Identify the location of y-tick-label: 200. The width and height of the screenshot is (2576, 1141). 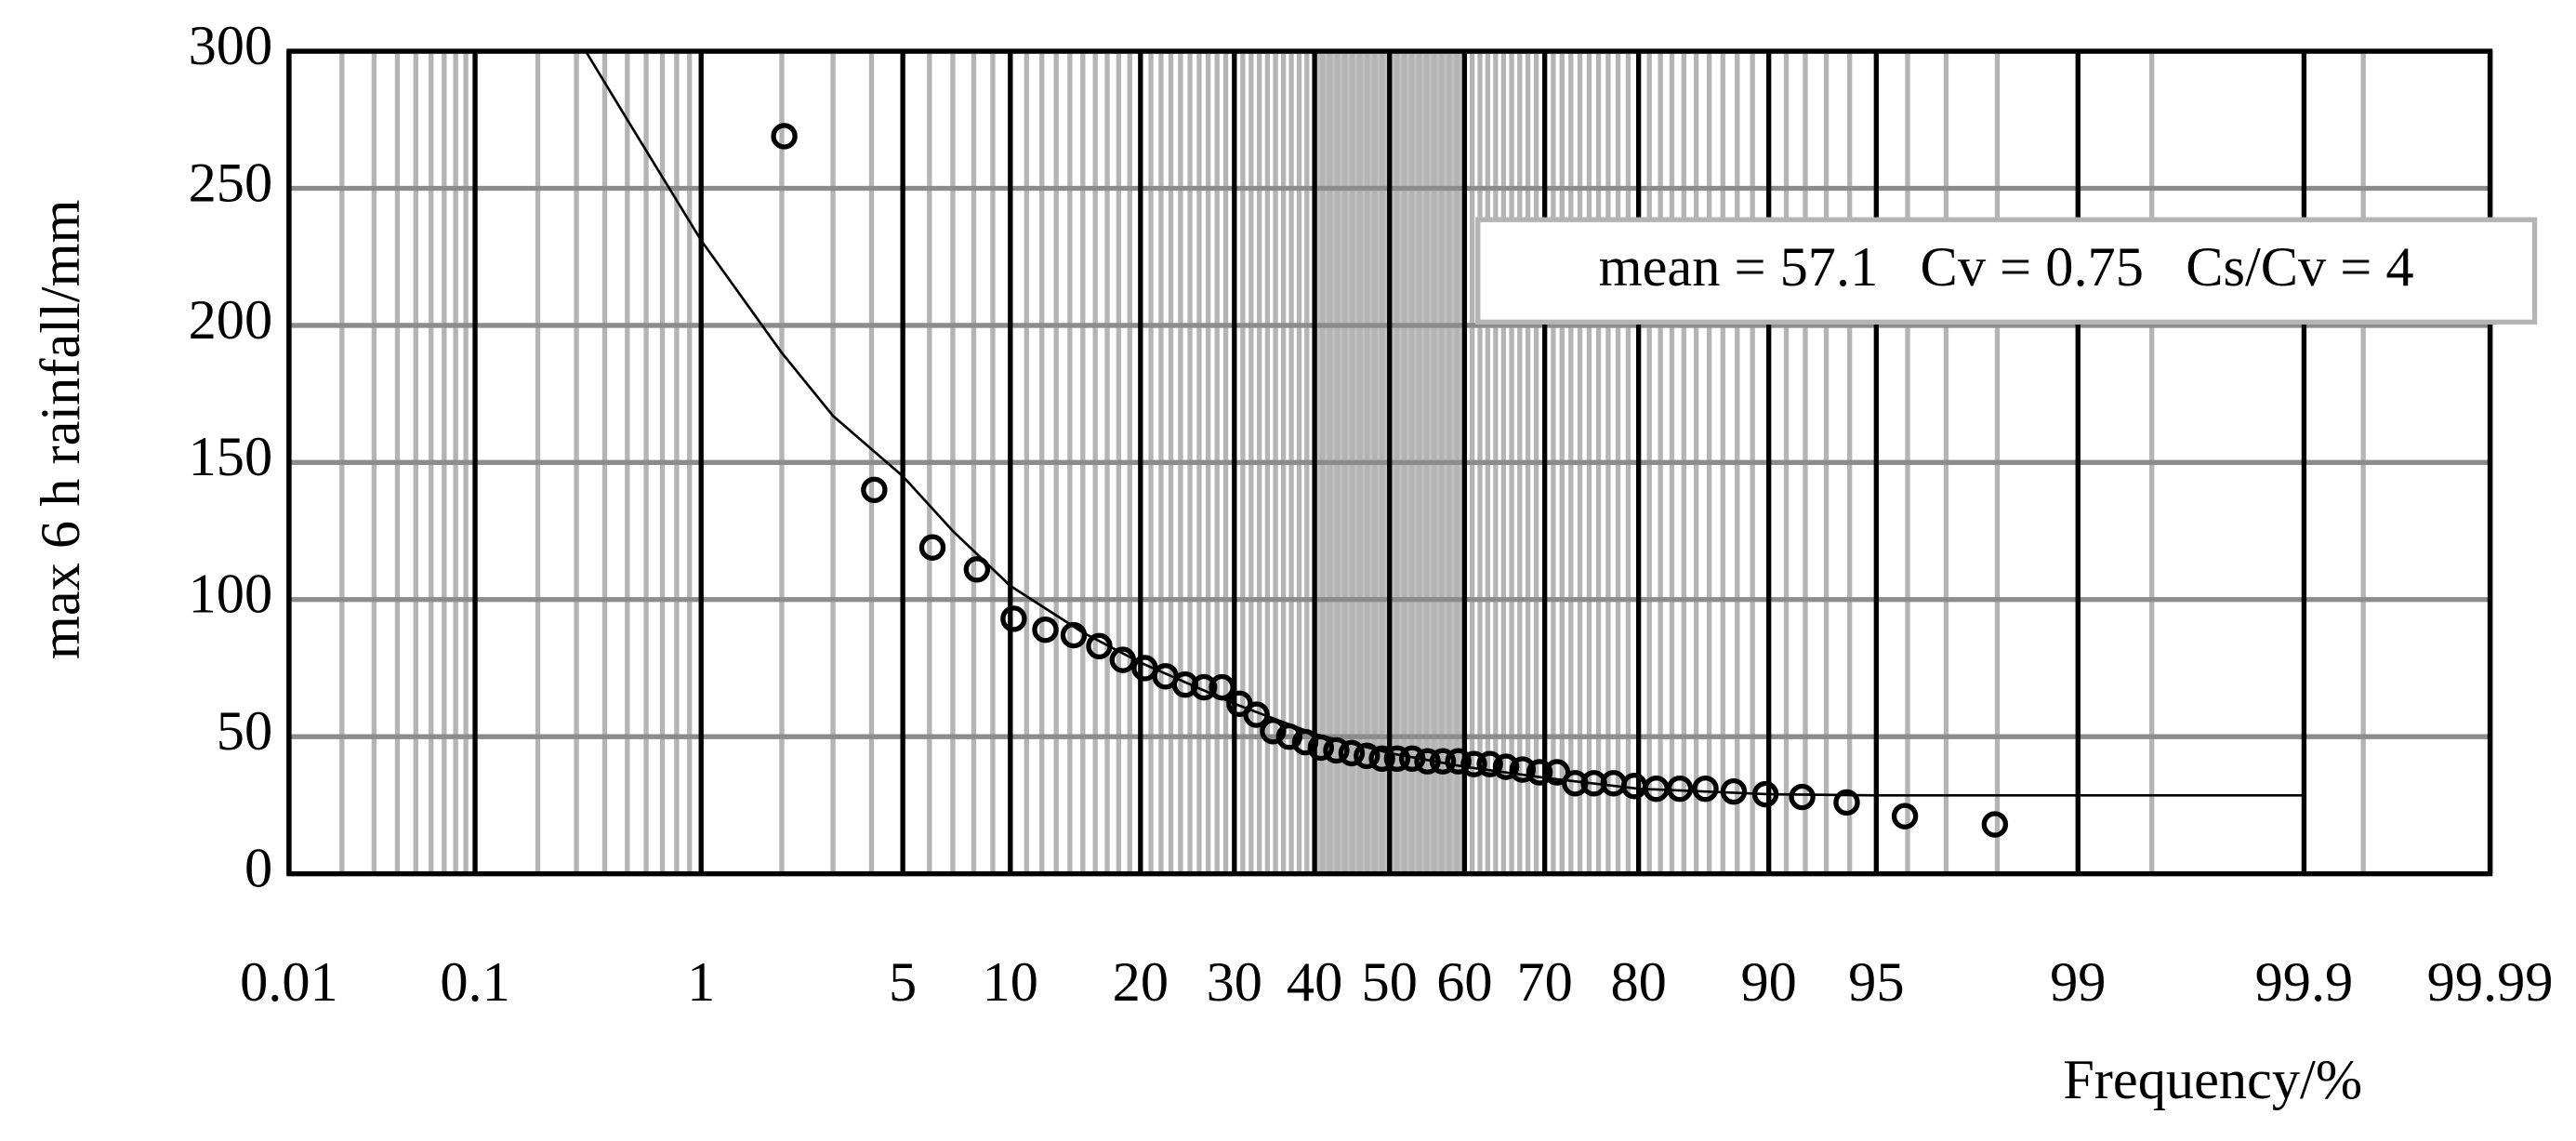
(231, 320).